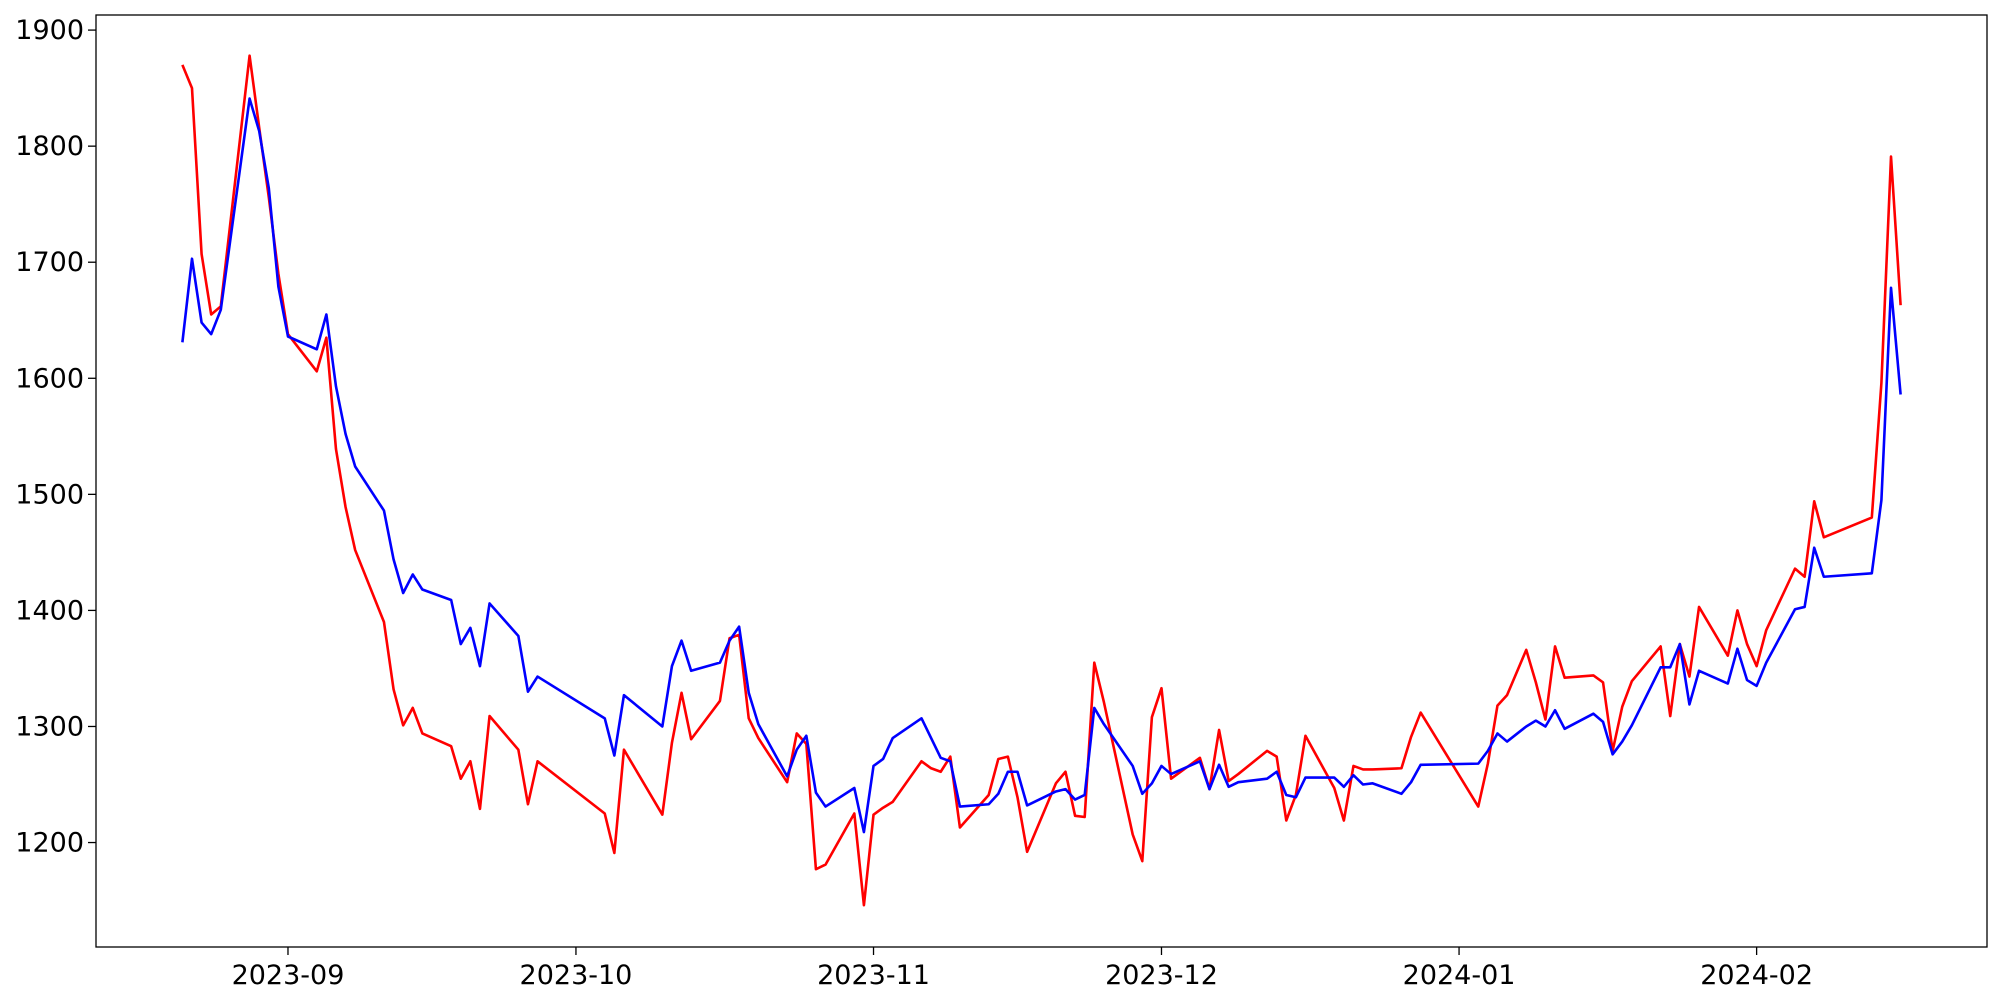 The image size is (2000, 1000). I want to click on y-tick-label: 1800, so click(49, 146).